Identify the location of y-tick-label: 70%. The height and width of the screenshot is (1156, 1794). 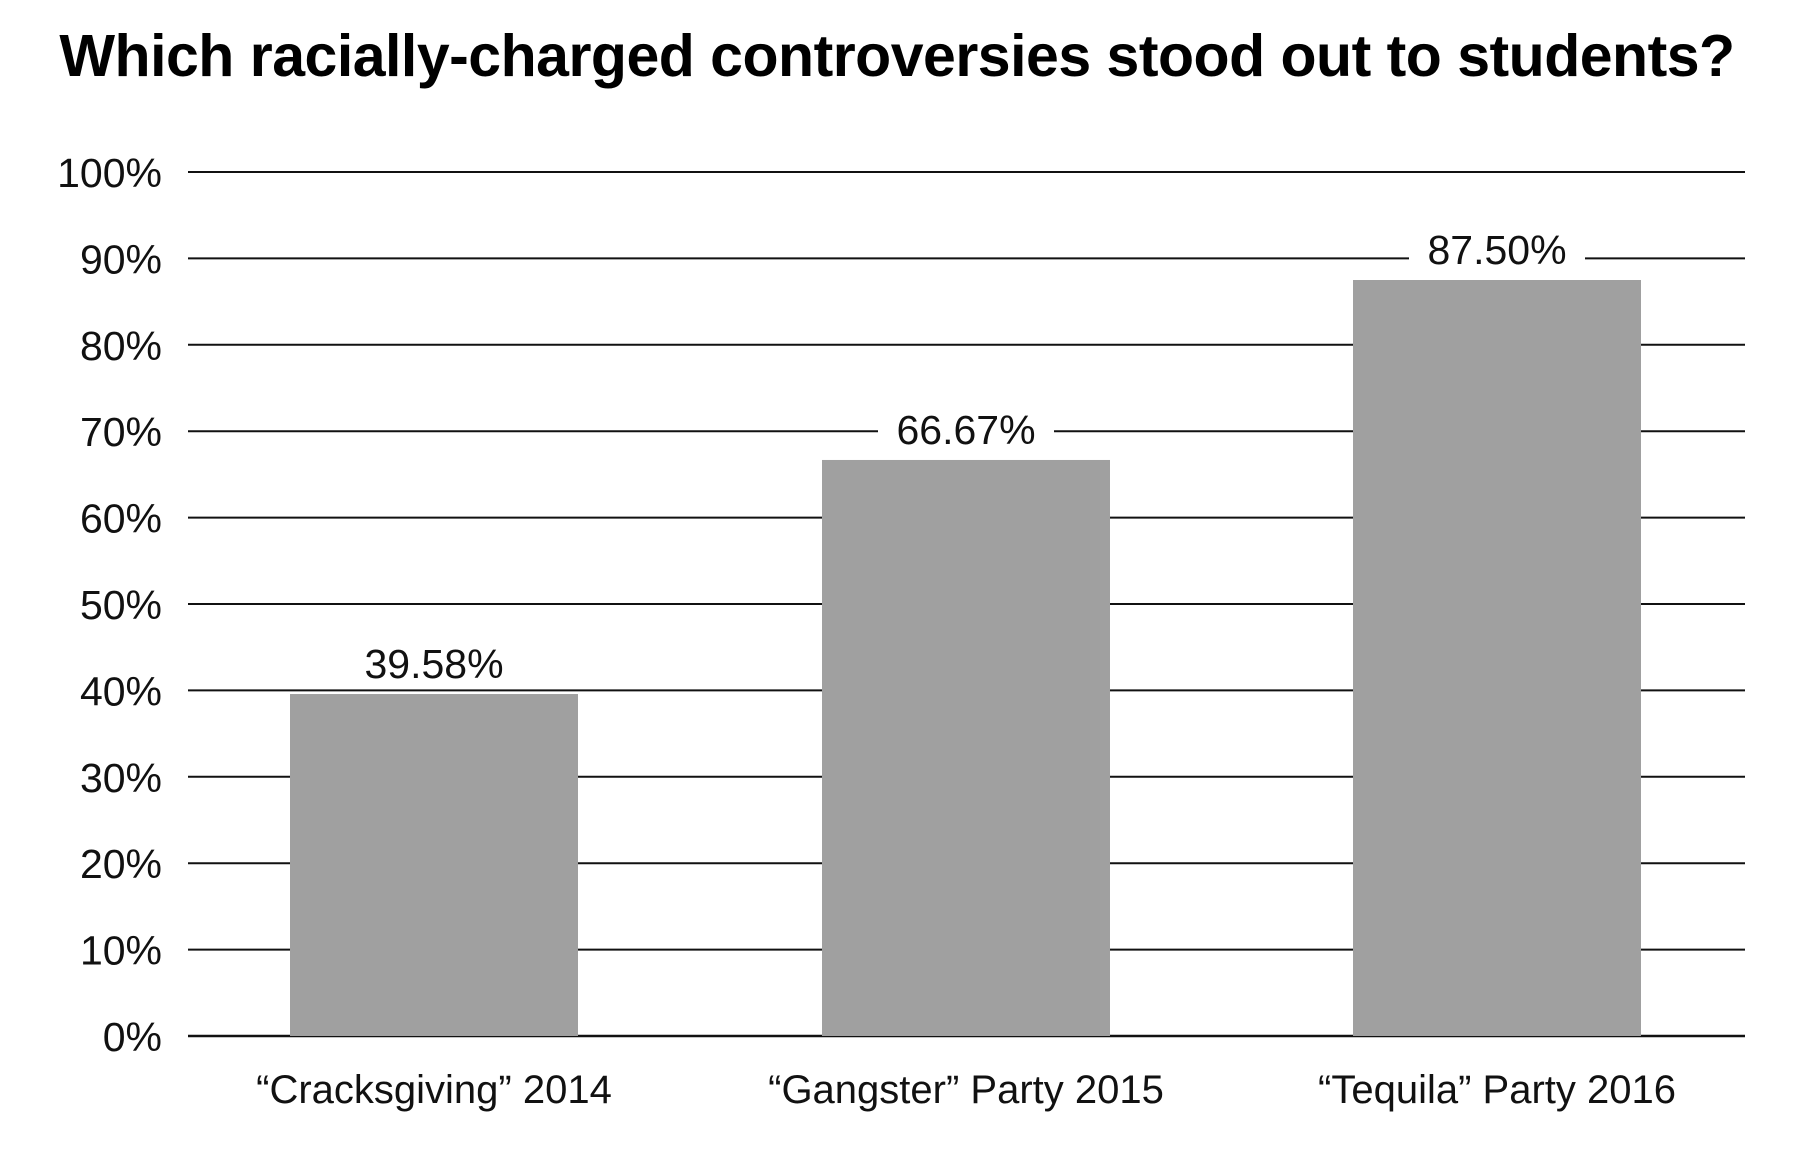
(121, 432).